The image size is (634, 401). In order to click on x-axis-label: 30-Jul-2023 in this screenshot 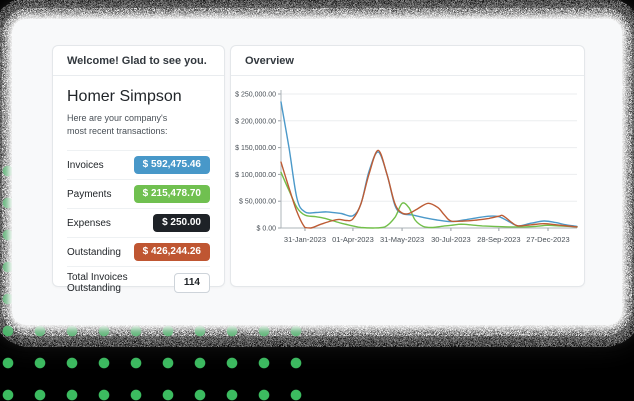, I will do `click(451, 239)`.